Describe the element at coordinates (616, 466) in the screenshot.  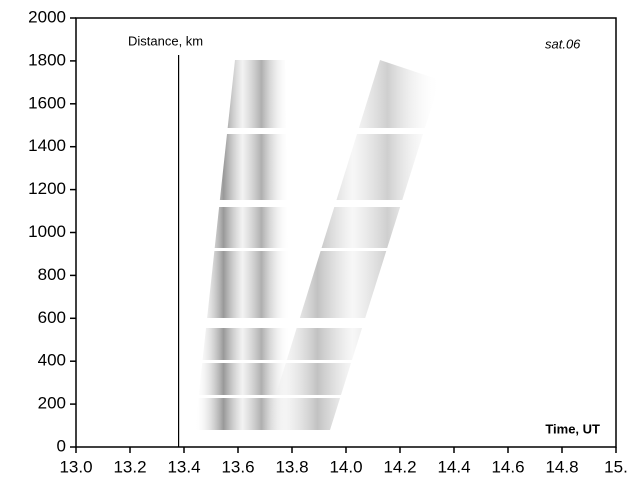
I see `x-tick-label: 15.` at that location.